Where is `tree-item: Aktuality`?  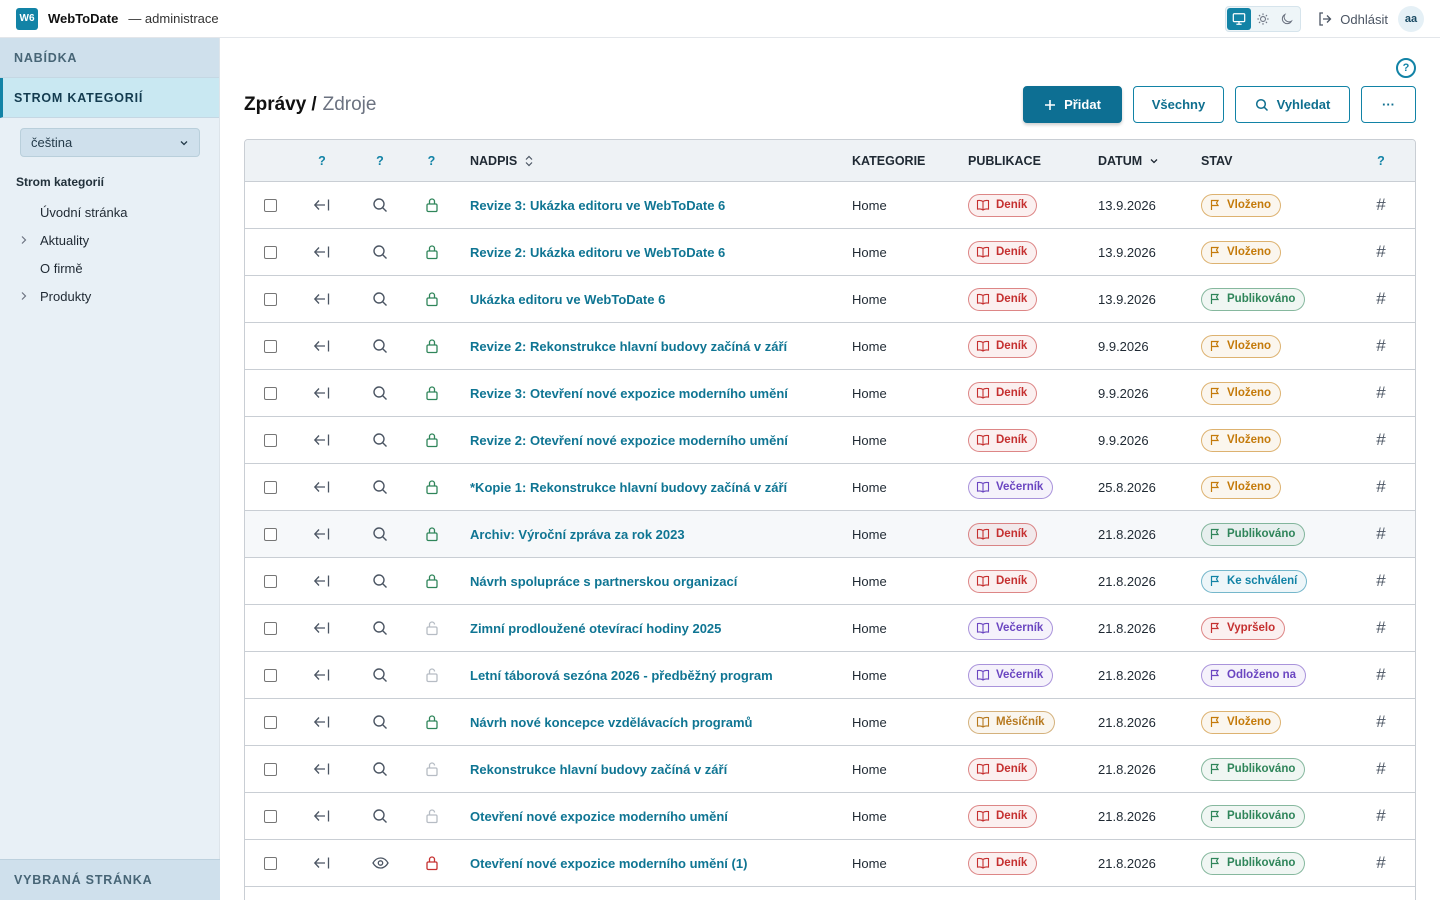 tree-item: Aktuality is located at coordinates (109, 240).